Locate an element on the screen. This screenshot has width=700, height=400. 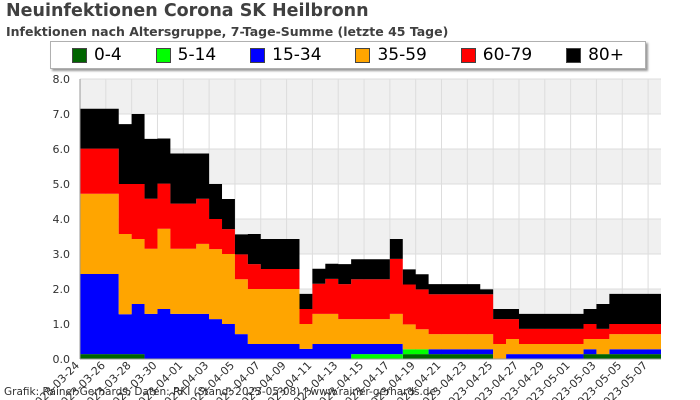
legend-item-80-plus: 80+ is located at coordinates (595, 55).